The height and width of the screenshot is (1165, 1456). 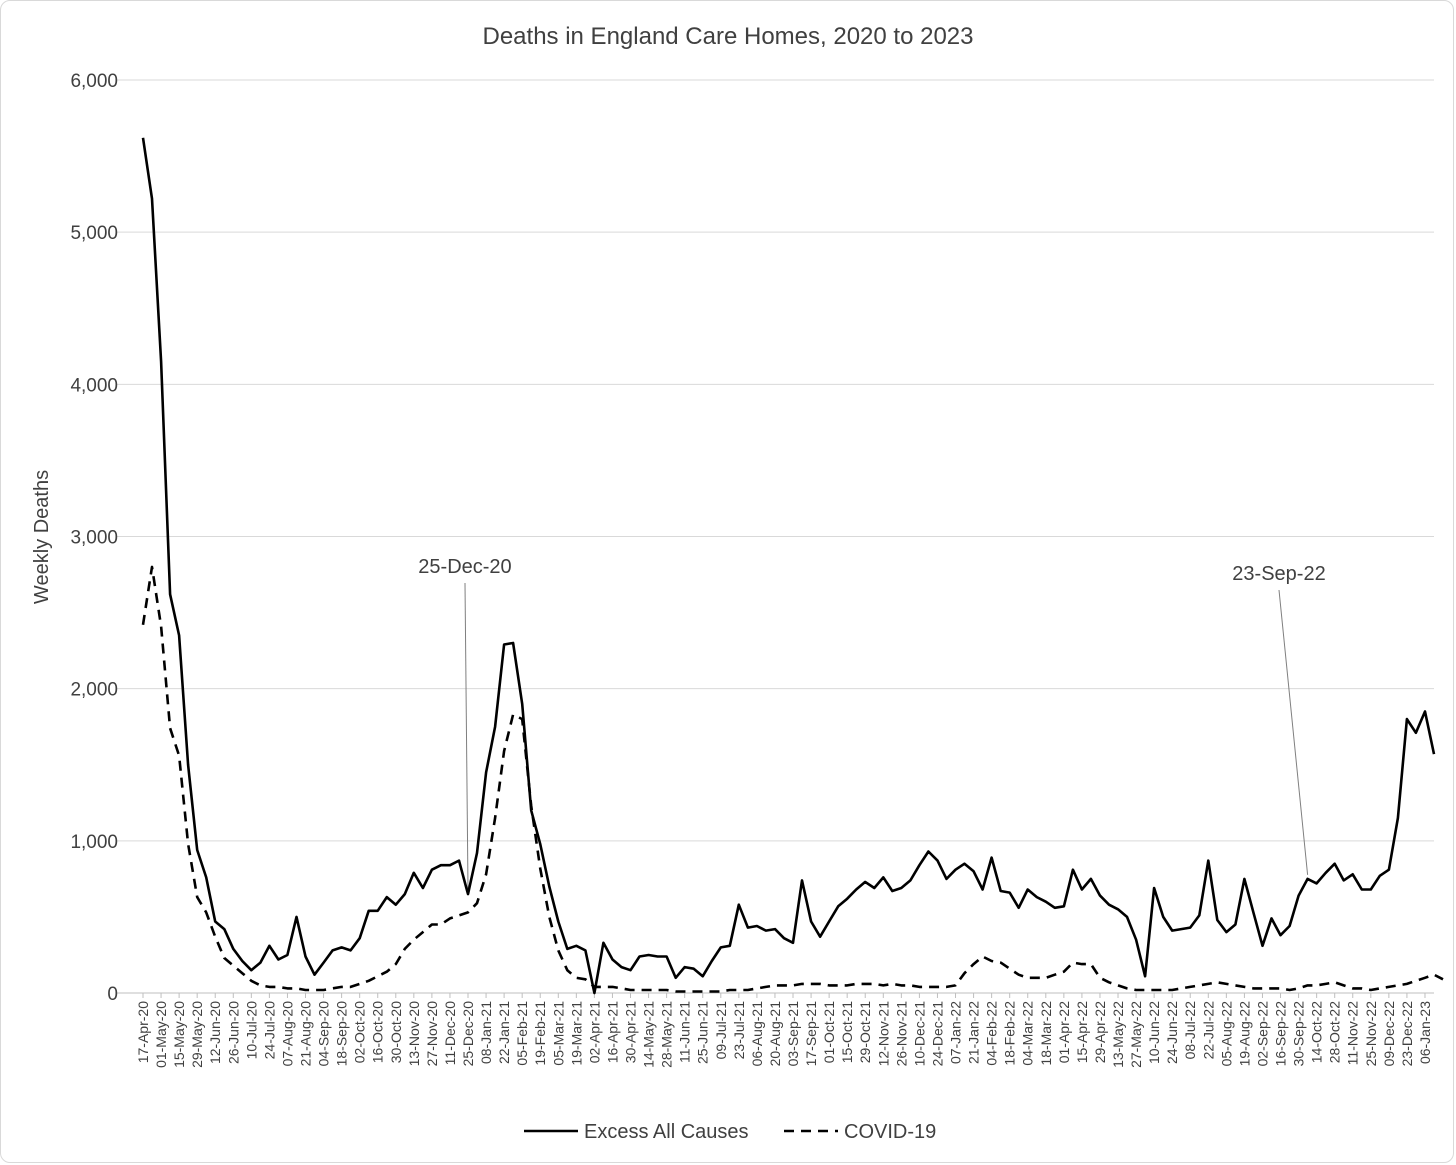 I want to click on x-tick-label: 30-Apr-21, so click(x=631, y=1032).